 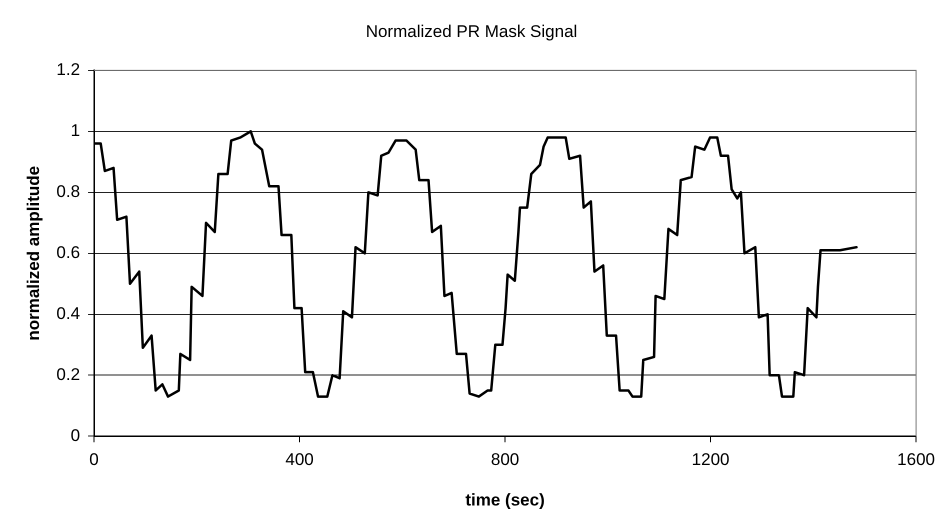 I want to click on chart-title: Normalized PR Mask Signal, so click(x=472, y=31).